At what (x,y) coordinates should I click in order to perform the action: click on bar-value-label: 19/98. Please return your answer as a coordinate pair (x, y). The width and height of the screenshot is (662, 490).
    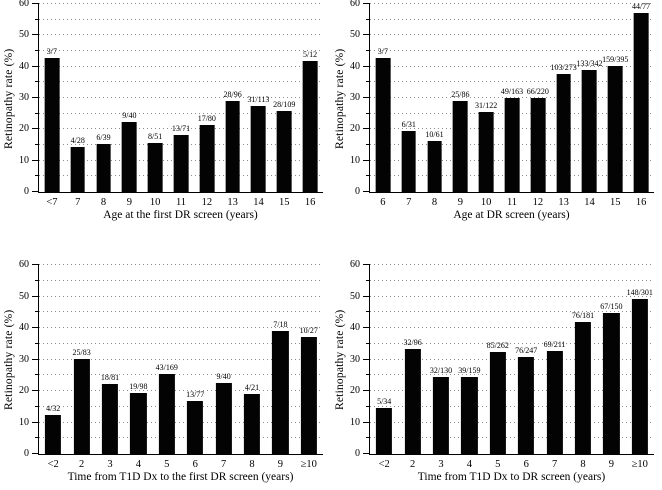
    Looking at the image, I should click on (138, 386).